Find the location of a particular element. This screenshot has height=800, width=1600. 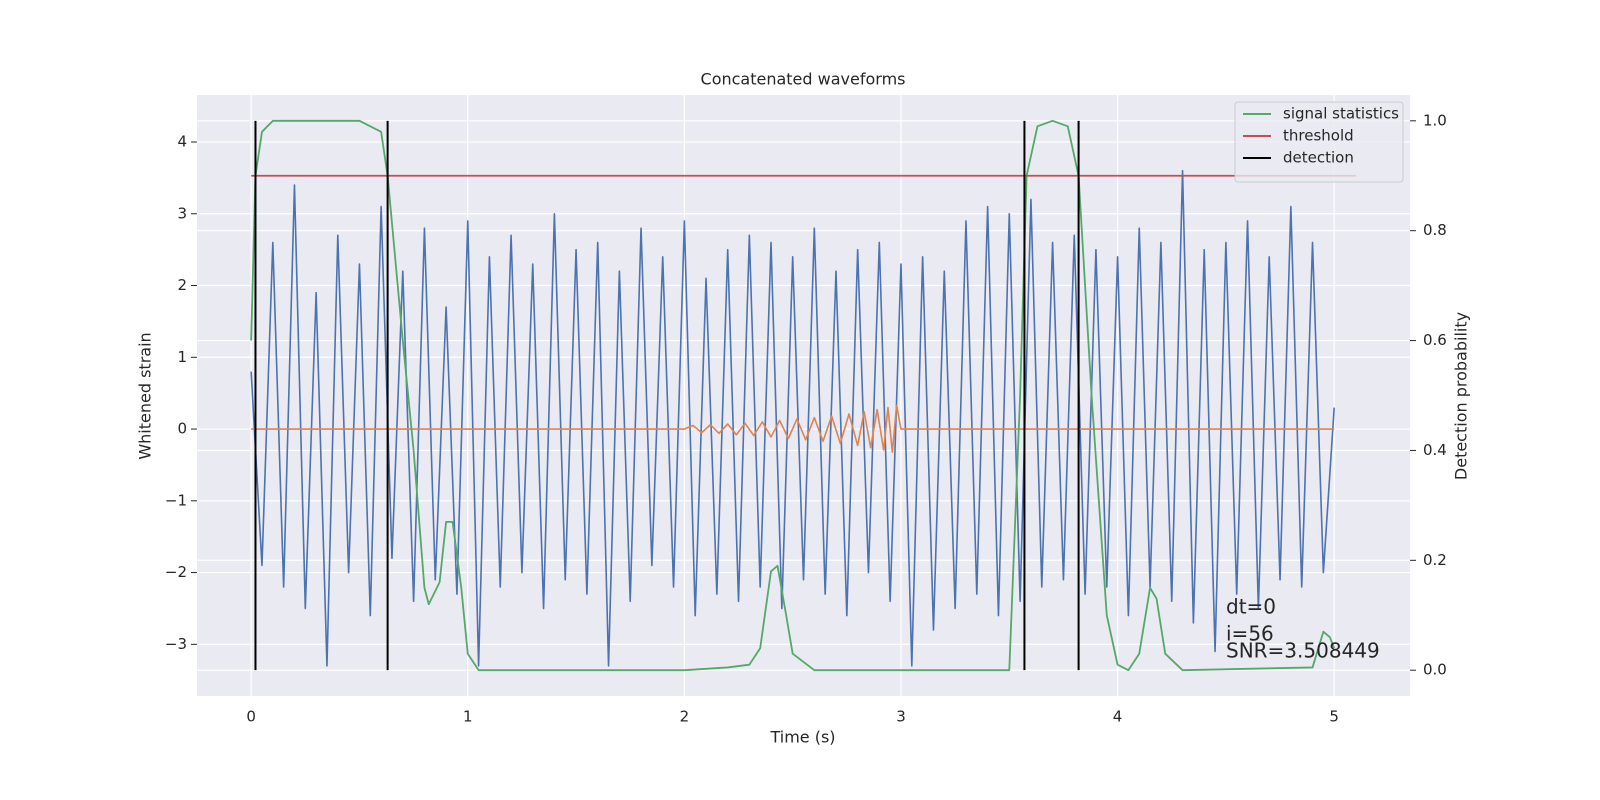

y2-tick-label: 0.8 is located at coordinates (1435, 230).